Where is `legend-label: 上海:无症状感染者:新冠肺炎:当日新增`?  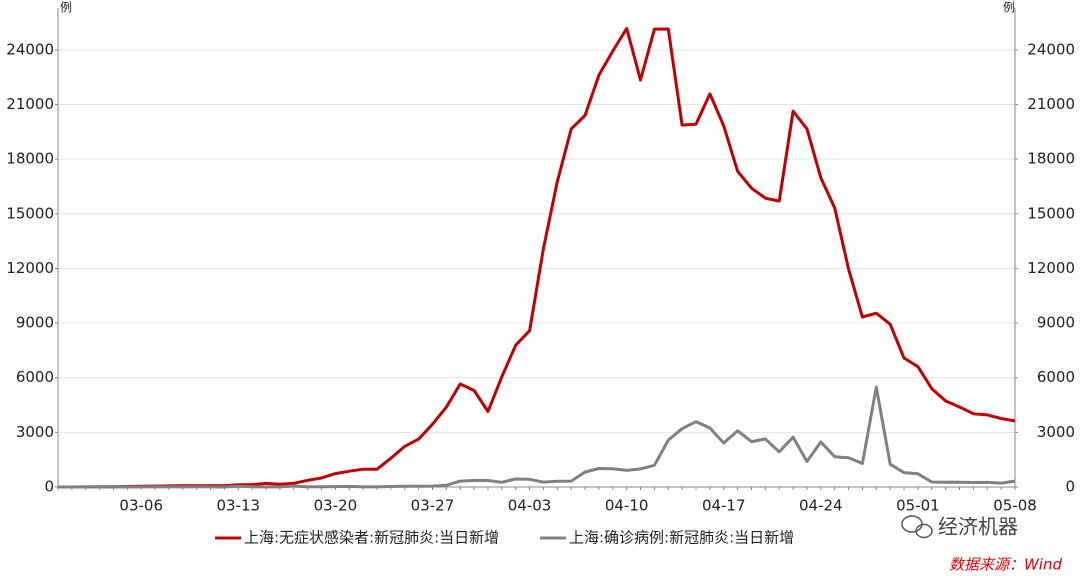
legend-label: 上海:无症状感染者:新冠肺炎:当日新增 is located at coordinates (371, 538).